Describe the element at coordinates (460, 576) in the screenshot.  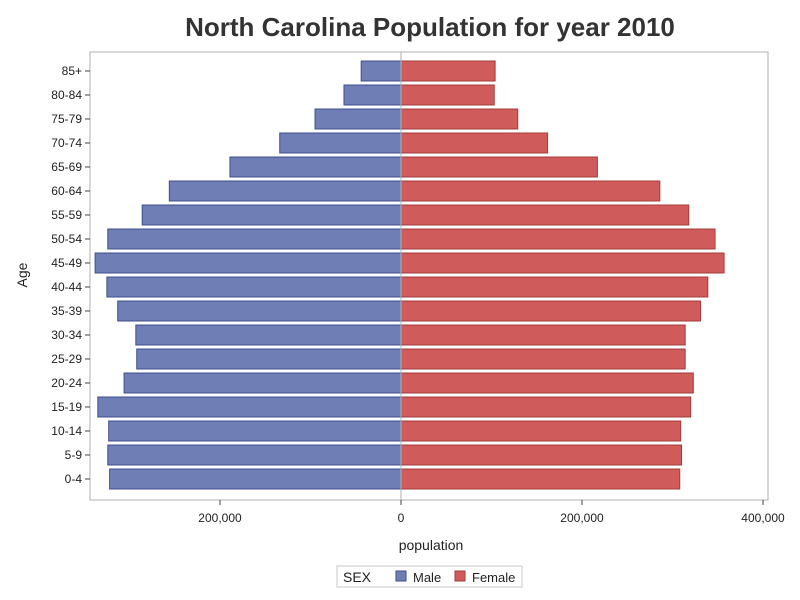
I see `legend-swatch-female` at that location.